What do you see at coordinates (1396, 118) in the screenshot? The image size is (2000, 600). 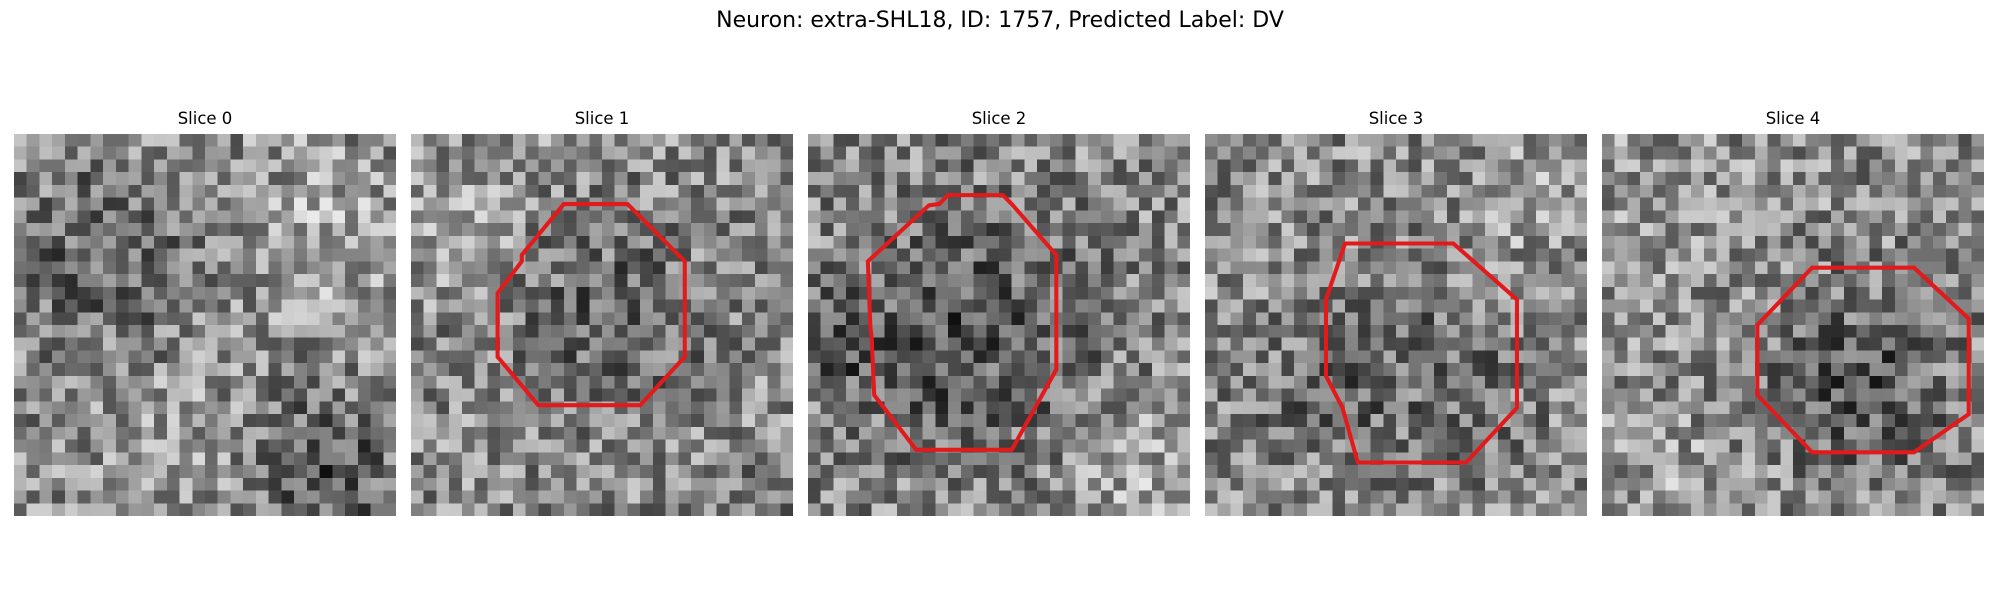 I see `slice-title-3: Slice 3` at bounding box center [1396, 118].